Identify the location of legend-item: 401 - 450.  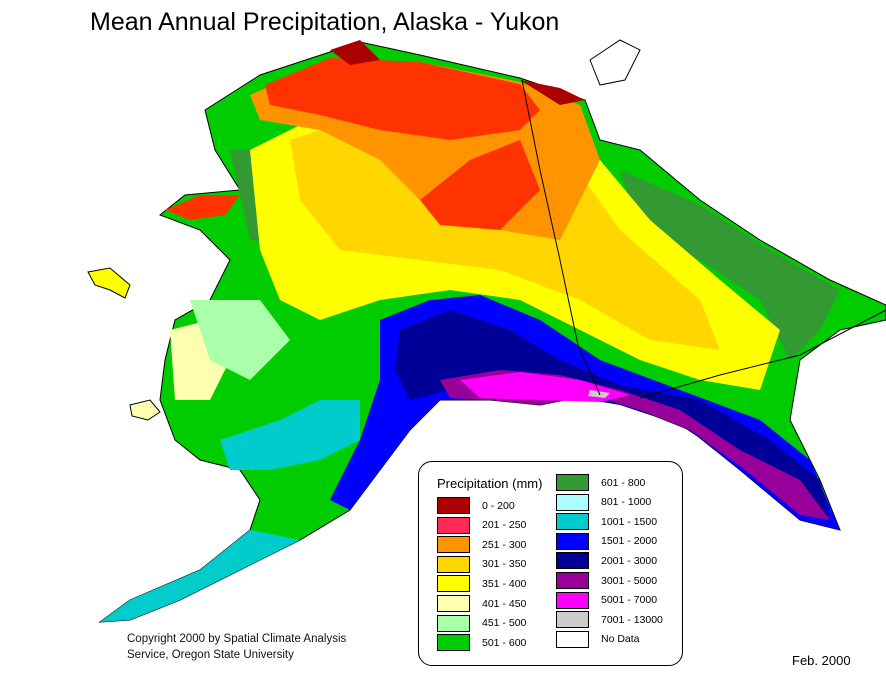
(481, 603).